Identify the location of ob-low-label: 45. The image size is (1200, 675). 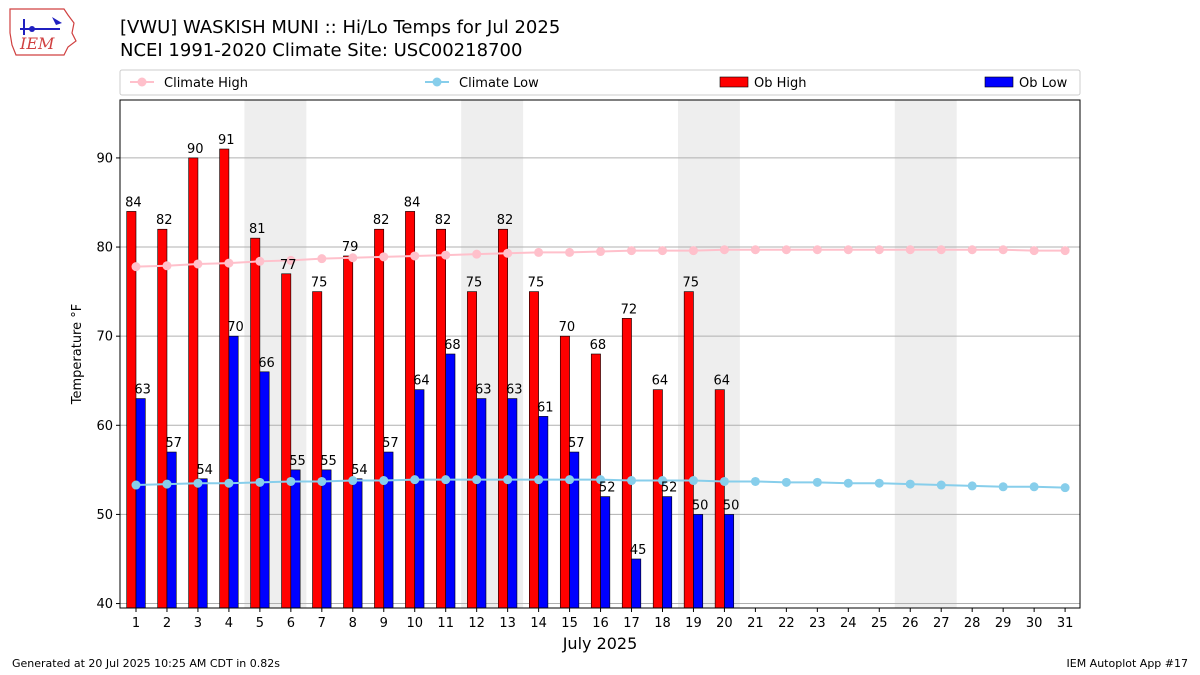
(638, 550).